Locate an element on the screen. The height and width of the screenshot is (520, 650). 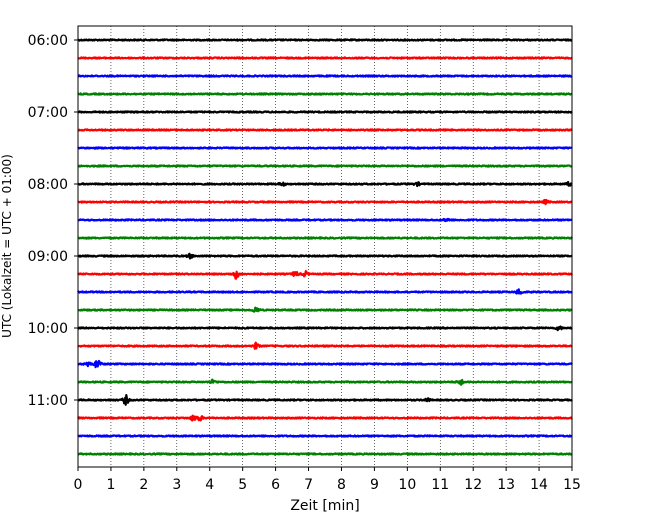
x-axis: 0 1 2 3 4 5 6 7 8 9 10 11 12 13 14 15 is located at coordinates (327, 480).